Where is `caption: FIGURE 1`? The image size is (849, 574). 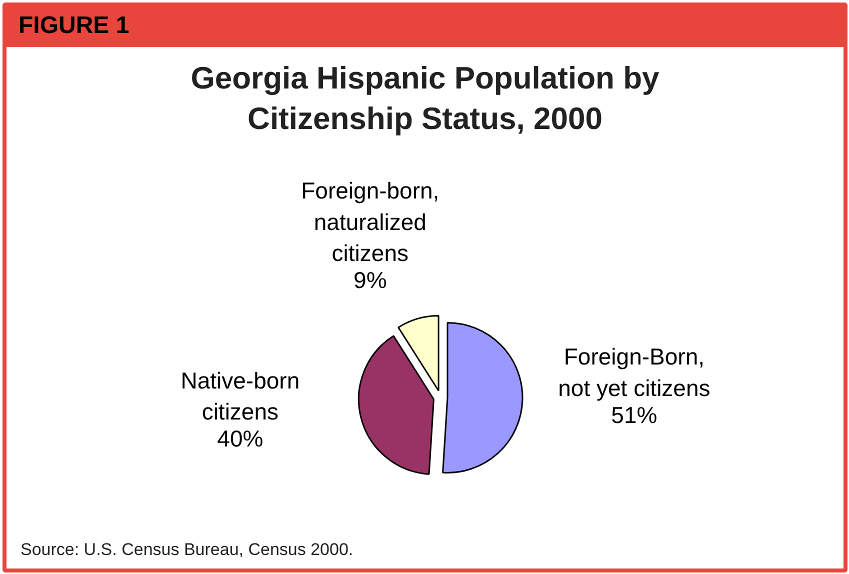 caption: FIGURE 1 is located at coordinates (74, 25).